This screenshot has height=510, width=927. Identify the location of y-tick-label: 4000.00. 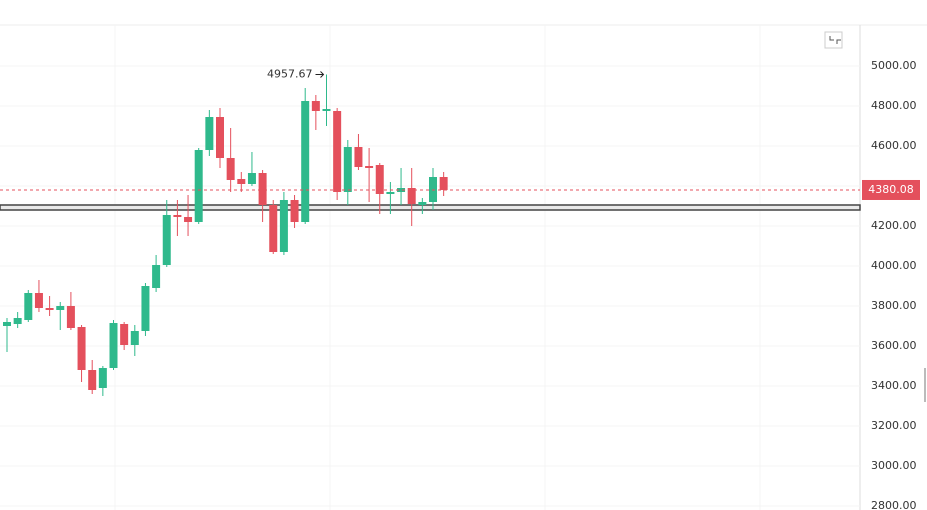
(894, 265).